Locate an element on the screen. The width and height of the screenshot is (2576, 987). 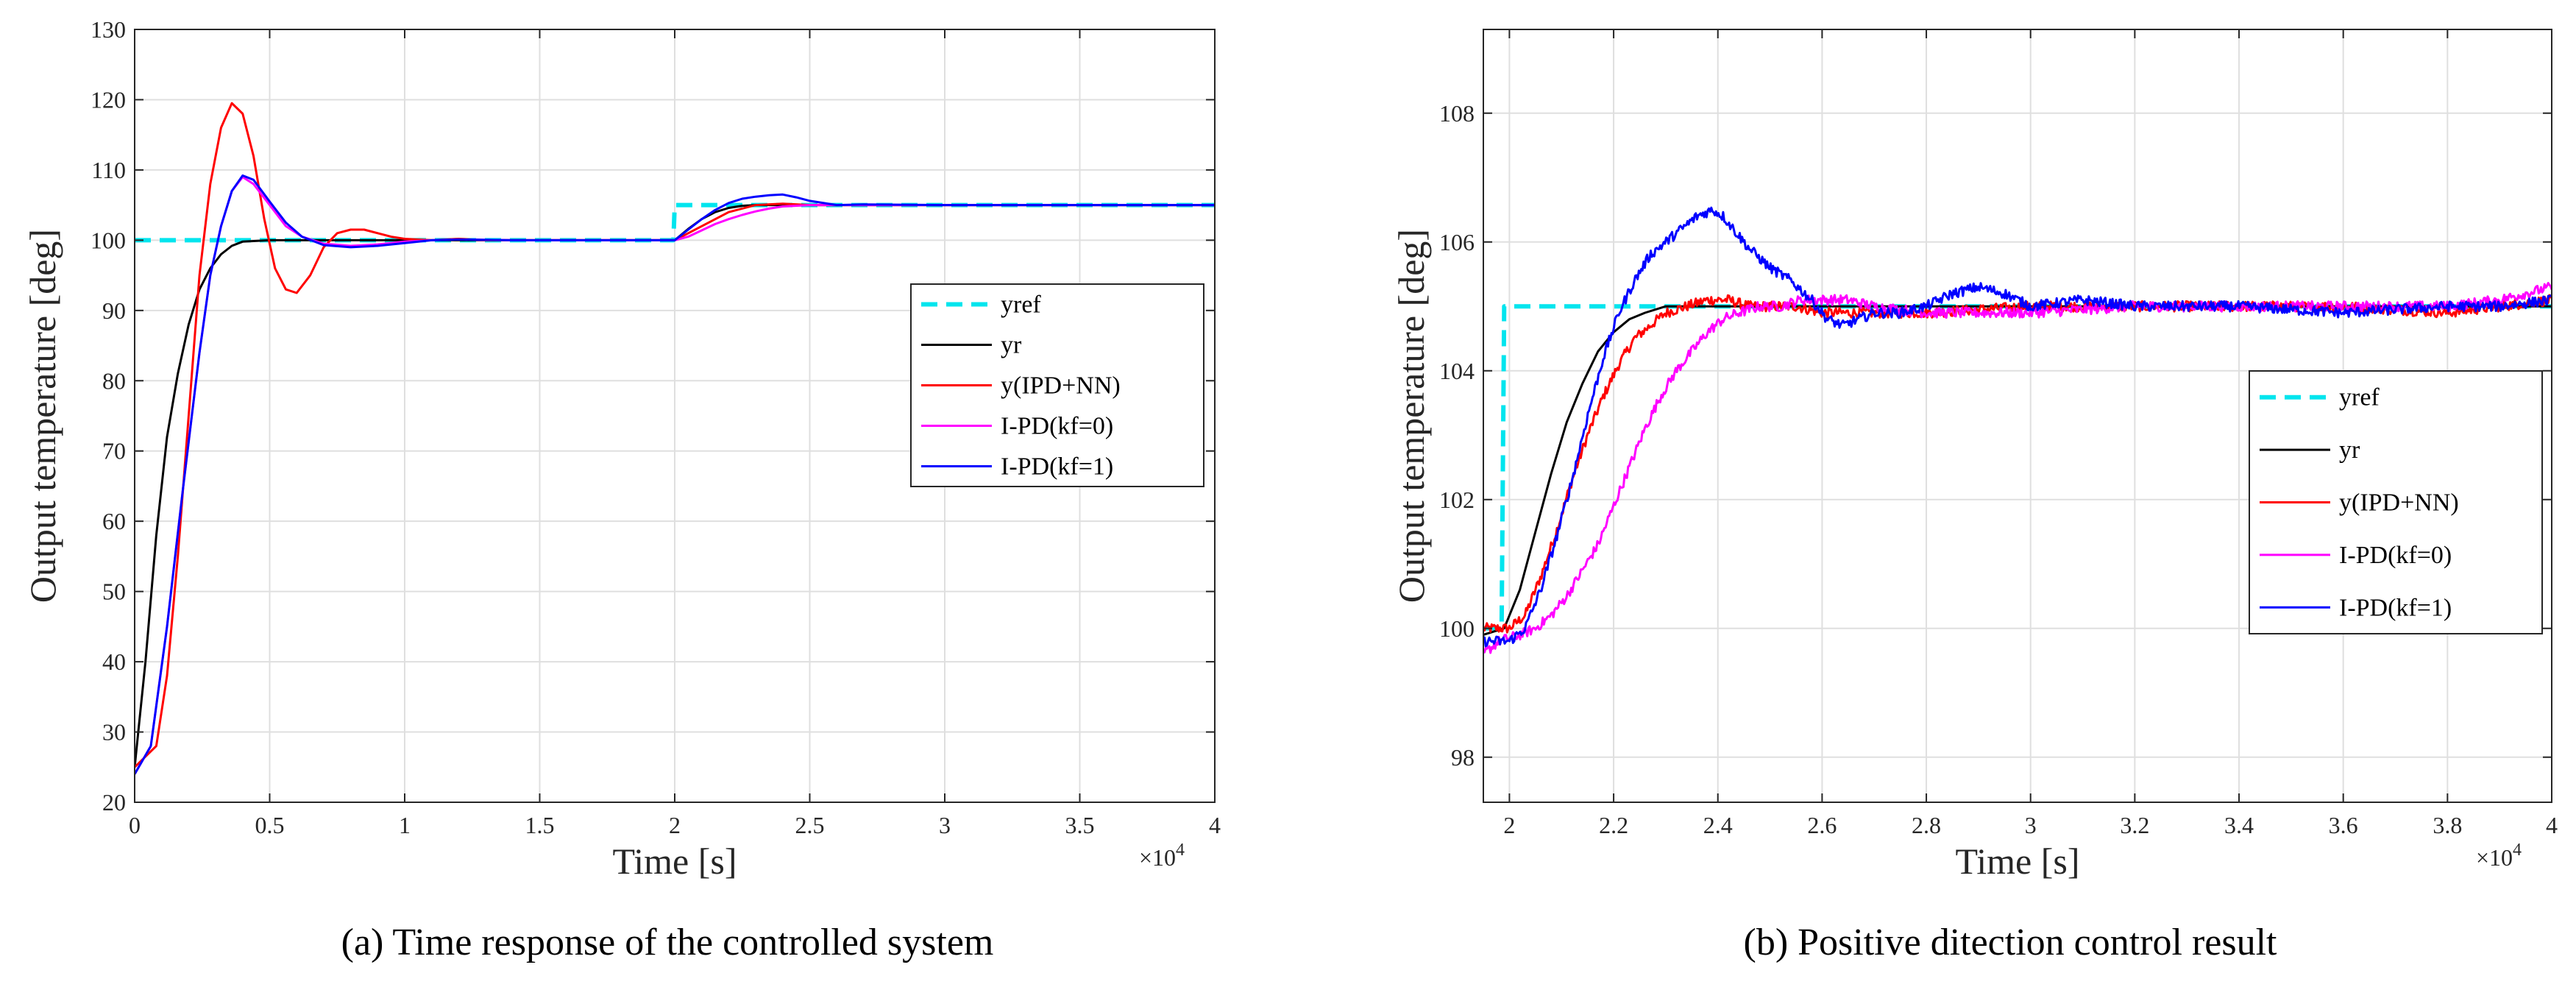
series-line-yr is located at coordinates (2017, 471).